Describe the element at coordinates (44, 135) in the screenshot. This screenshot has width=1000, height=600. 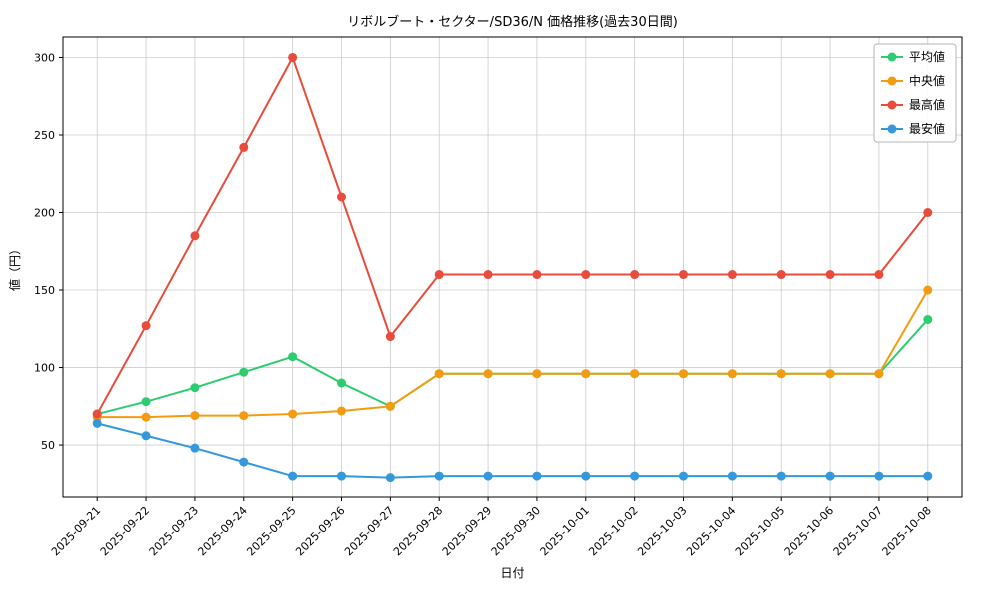
I see `y-tick-label: 250` at that location.